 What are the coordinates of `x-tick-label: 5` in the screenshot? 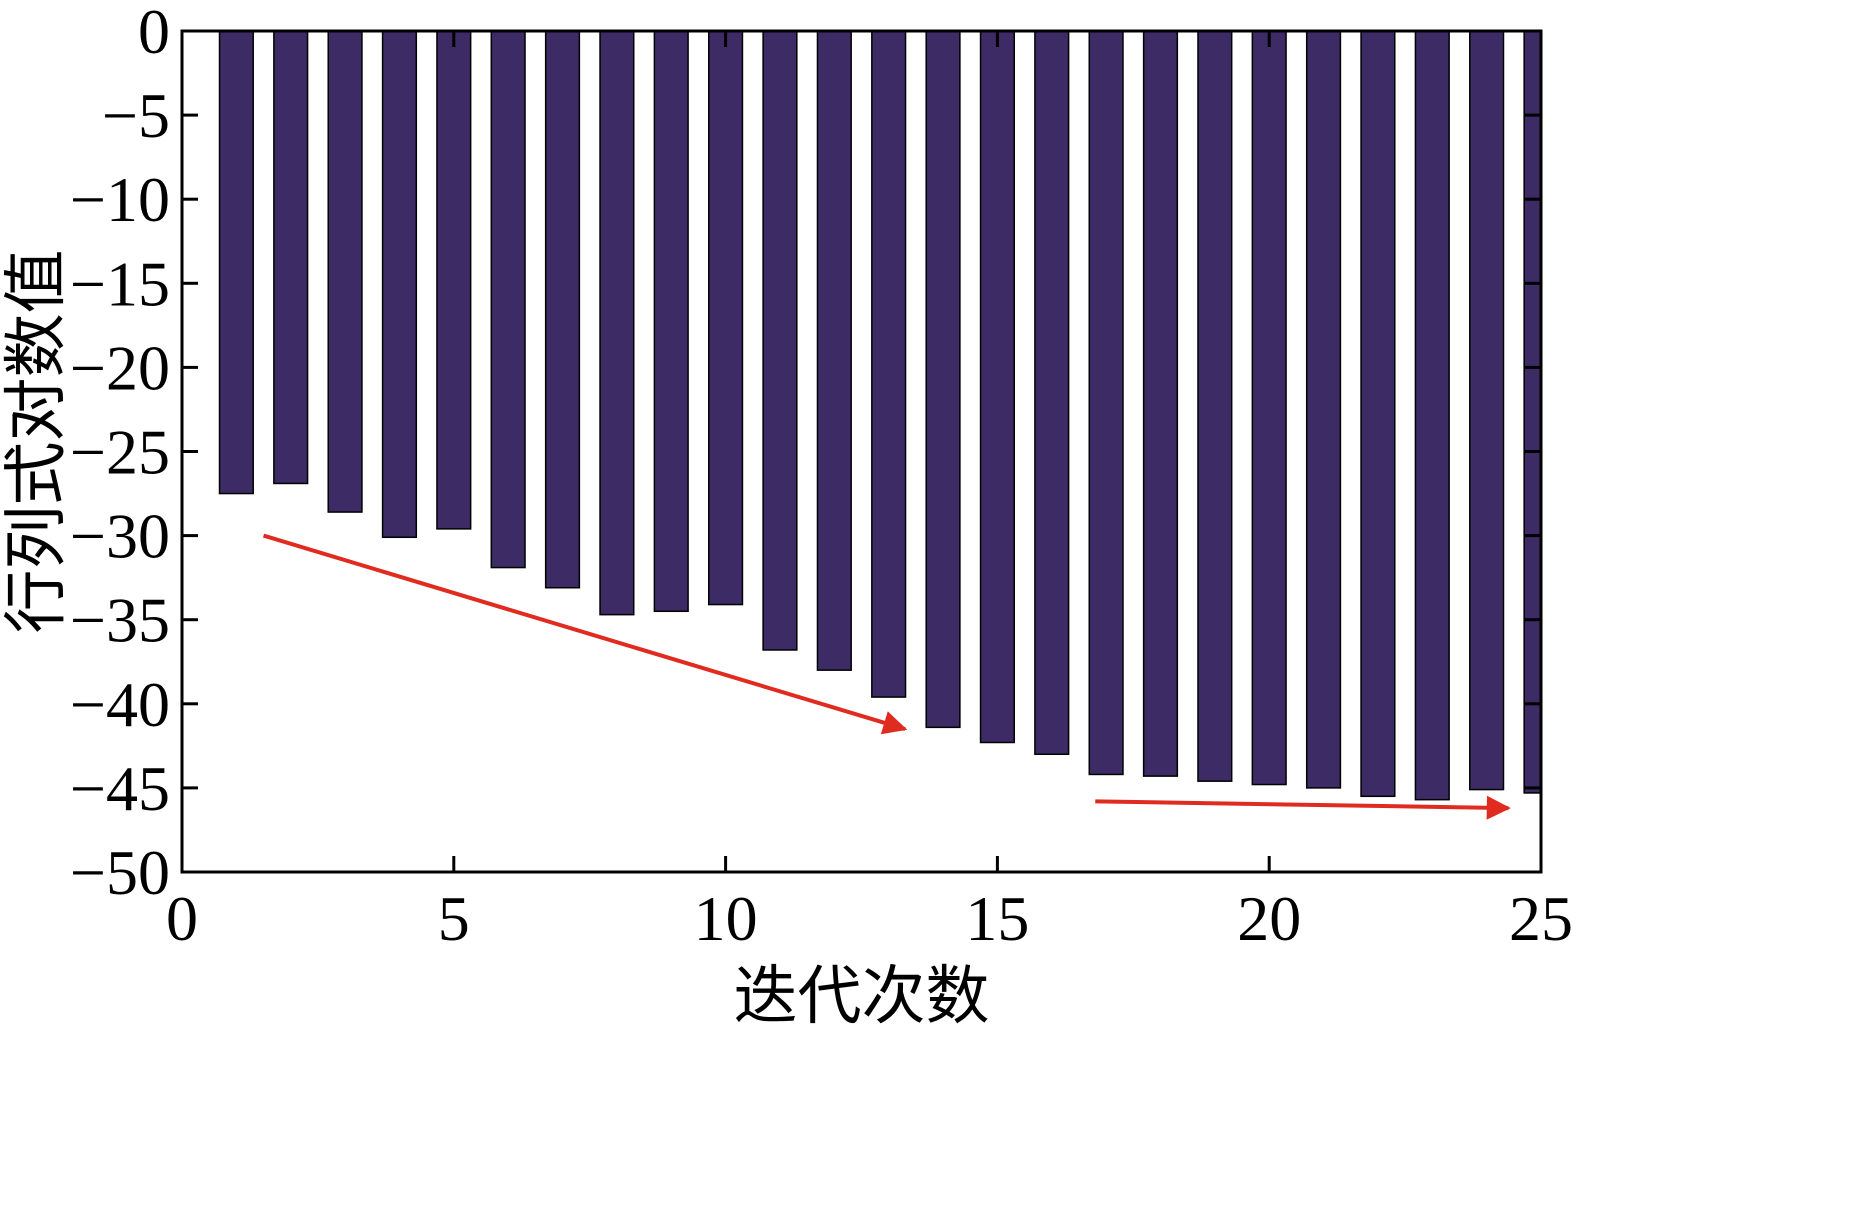 It's located at (454, 918).